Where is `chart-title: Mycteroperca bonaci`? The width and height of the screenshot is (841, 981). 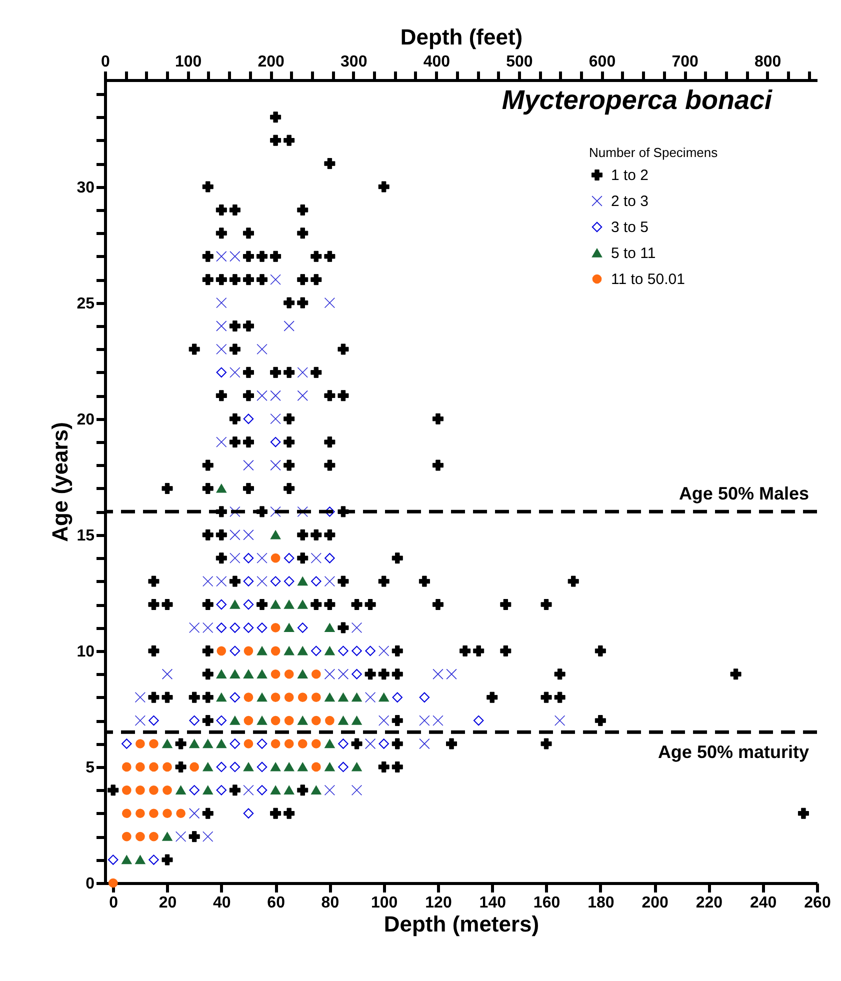 chart-title: Mycteroperca bonaci is located at coordinates (637, 100).